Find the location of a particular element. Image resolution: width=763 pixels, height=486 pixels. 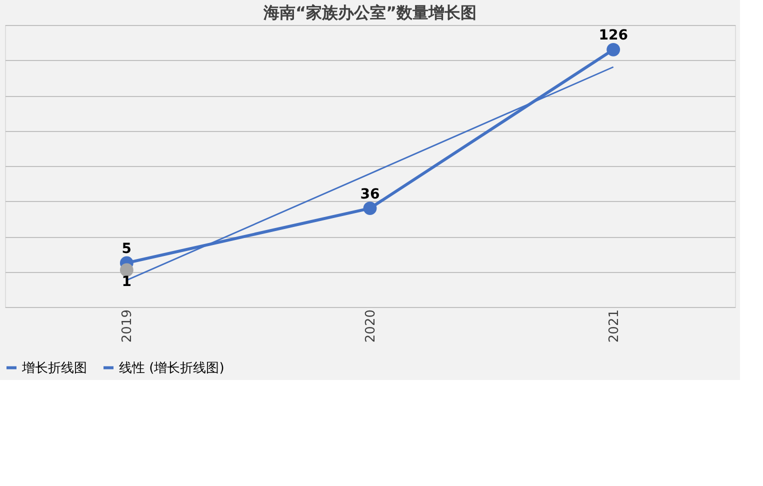

x-tick-label: 2019 is located at coordinates (128, 326).